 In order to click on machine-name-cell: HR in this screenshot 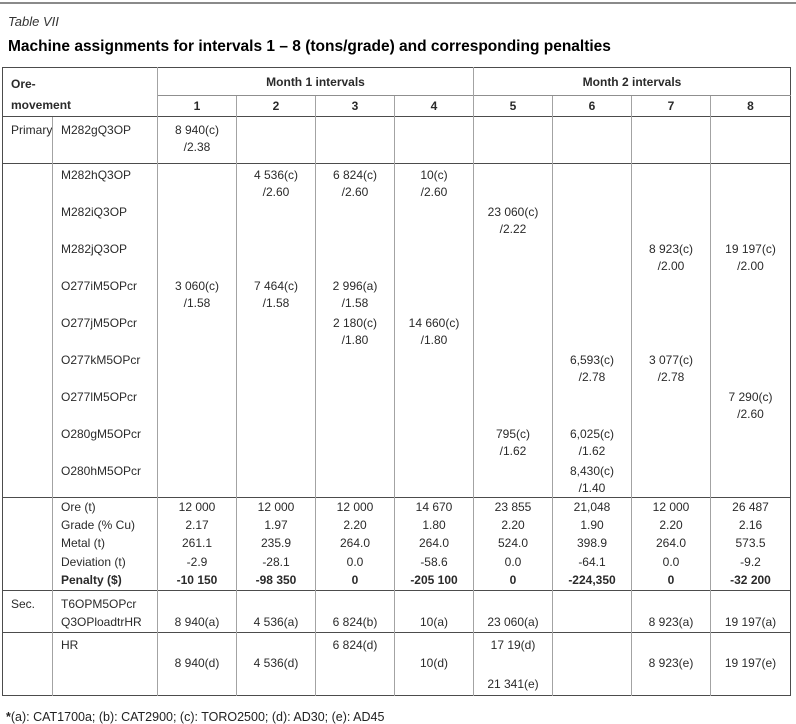, I will do `click(105, 643)`.